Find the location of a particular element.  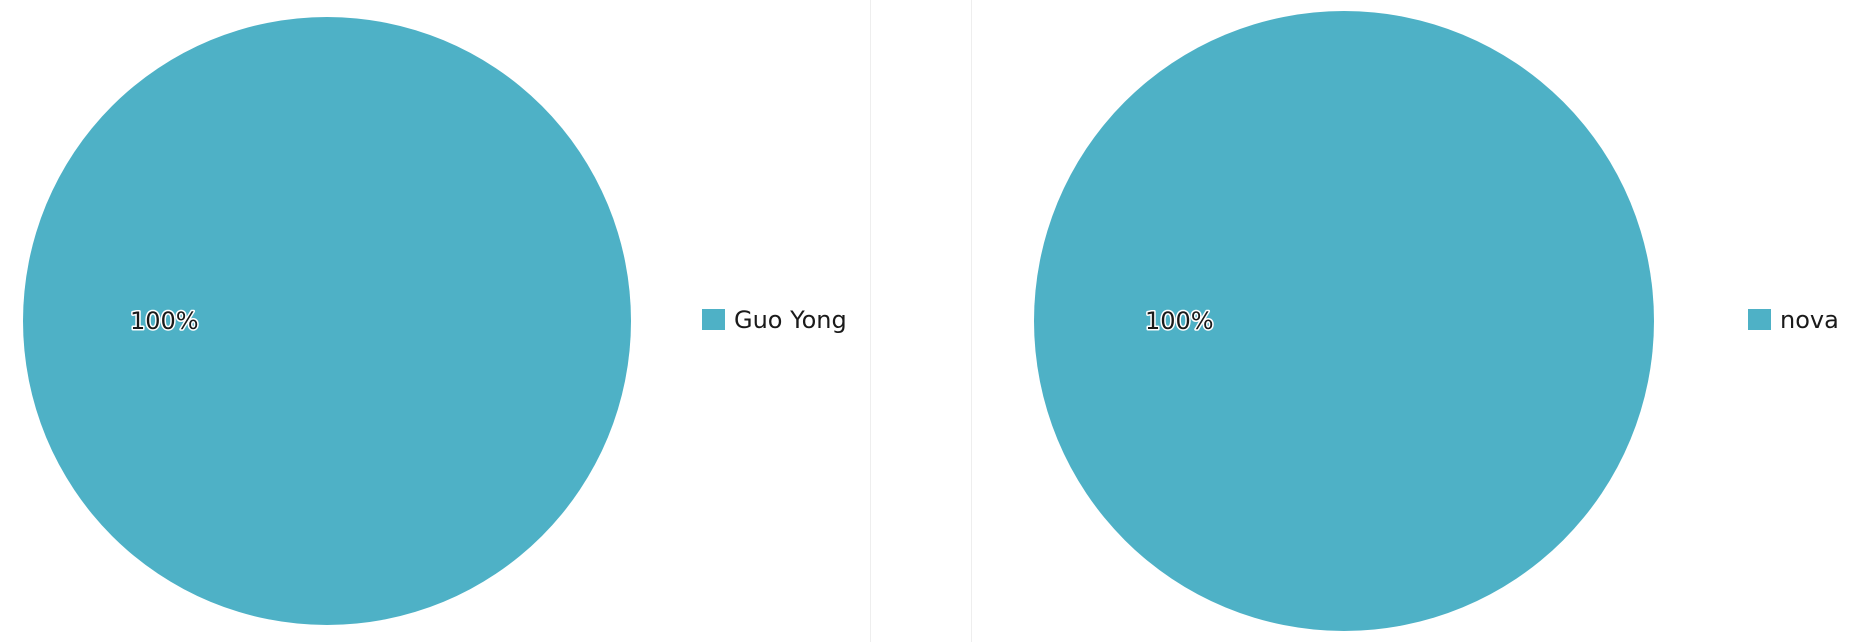

legend-label: nova is located at coordinates (1809, 320).